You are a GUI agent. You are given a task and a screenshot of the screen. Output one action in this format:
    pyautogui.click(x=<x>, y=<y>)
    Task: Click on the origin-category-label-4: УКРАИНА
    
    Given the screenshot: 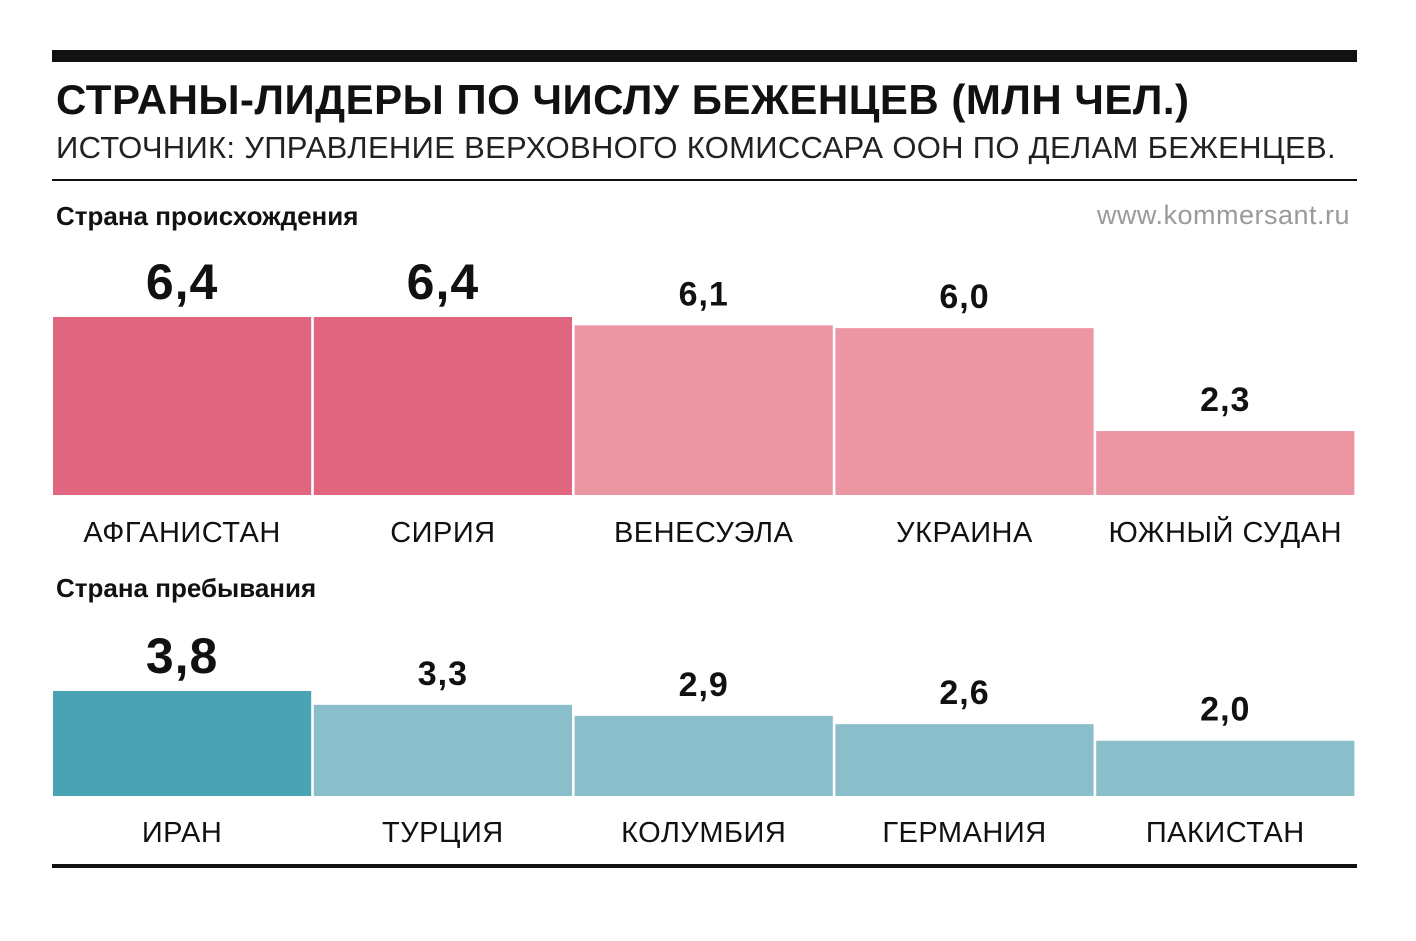 What is the action you would take?
    pyautogui.click(x=964, y=533)
    